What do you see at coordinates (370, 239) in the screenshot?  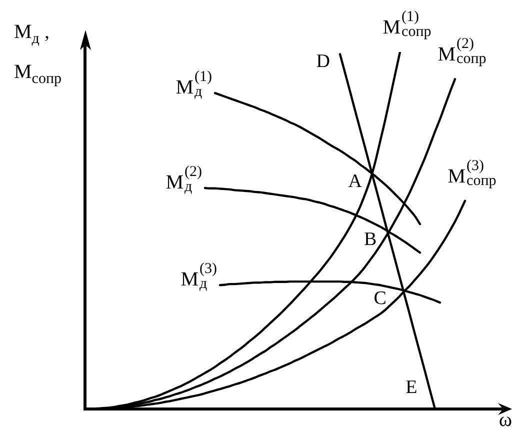 I see `annotation: B` at bounding box center [370, 239].